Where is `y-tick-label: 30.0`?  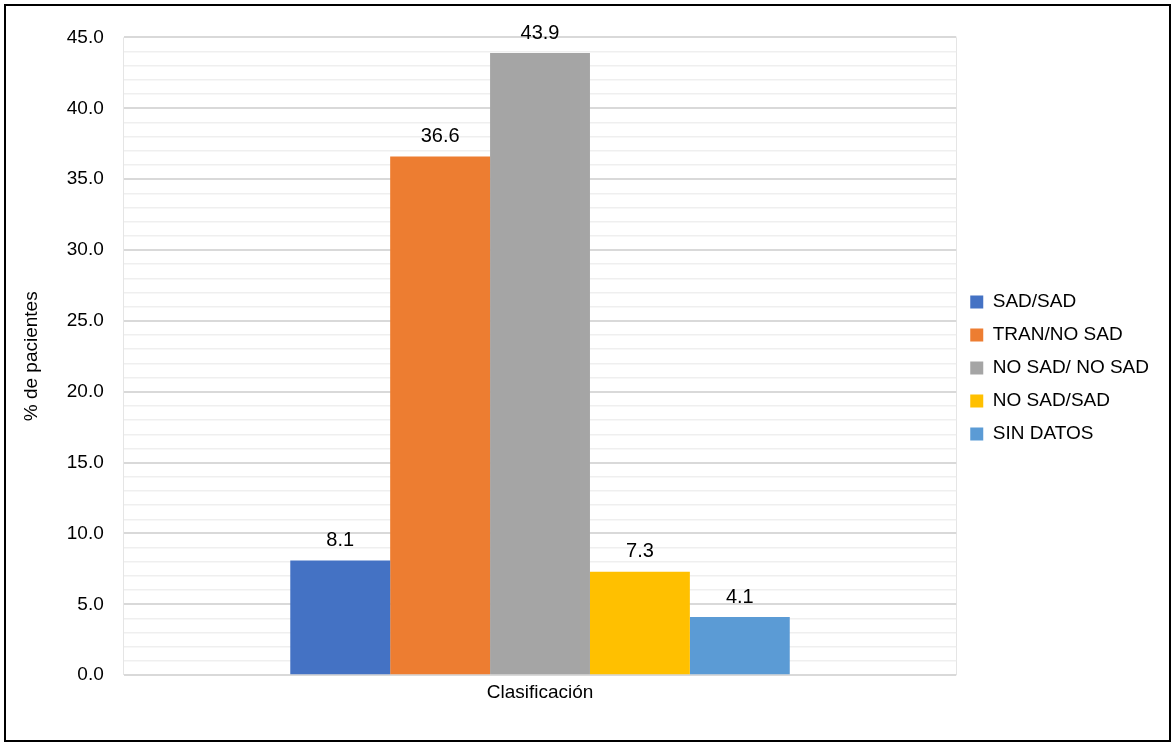 y-tick-label: 30.0 is located at coordinates (85, 249).